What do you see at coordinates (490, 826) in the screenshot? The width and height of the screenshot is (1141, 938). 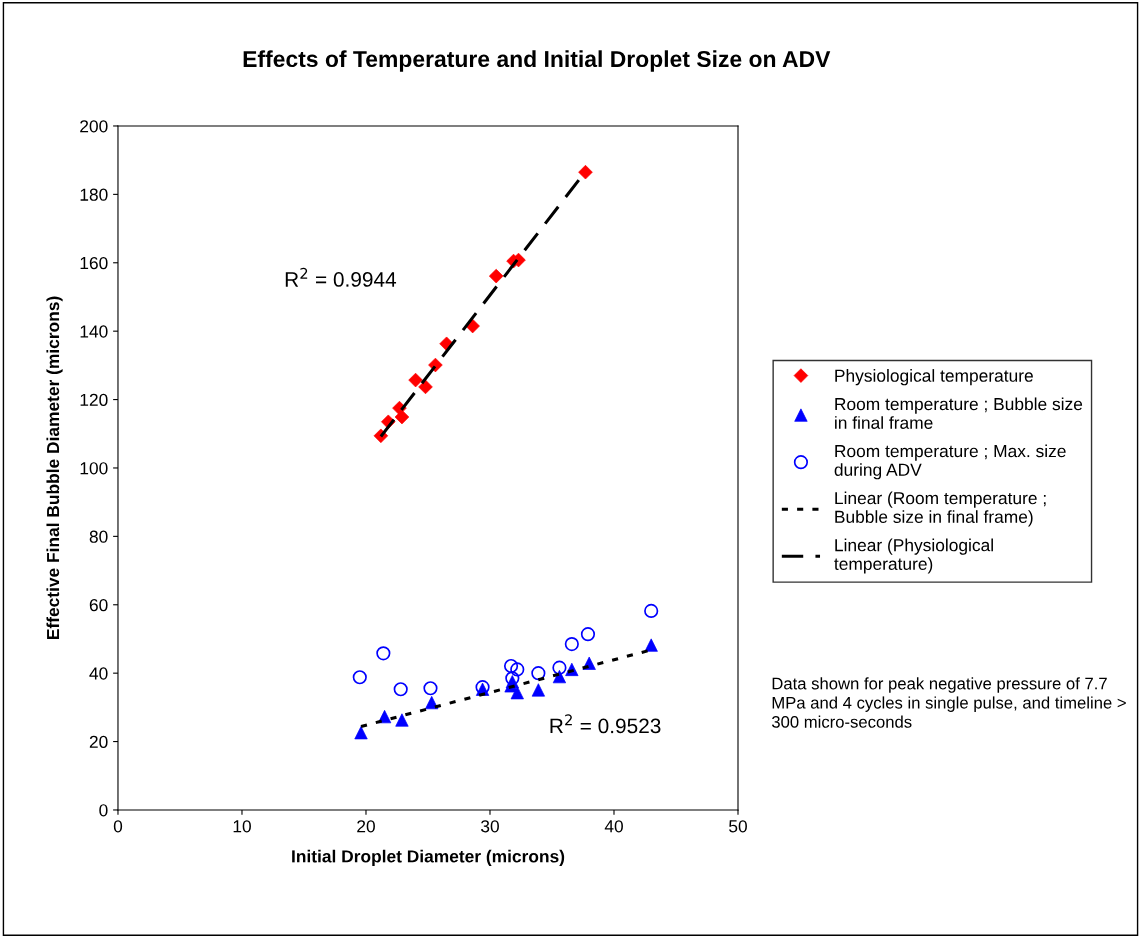 I see `x-tick-label: 30` at bounding box center [490, 826].